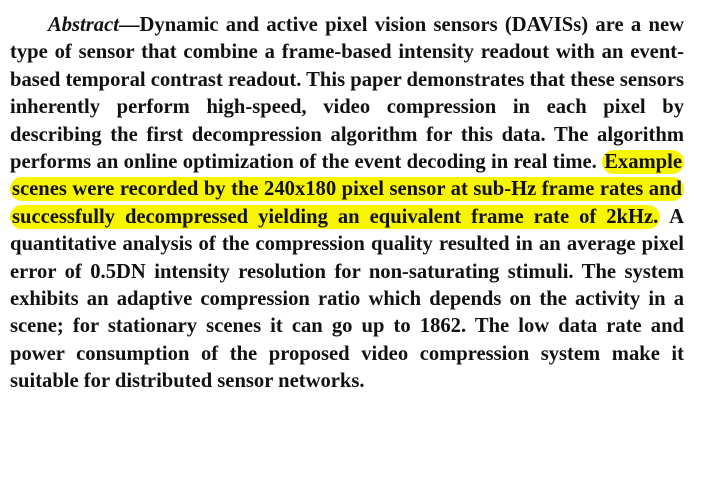  I want to click on abstract-dash: —, so click(129, 25).